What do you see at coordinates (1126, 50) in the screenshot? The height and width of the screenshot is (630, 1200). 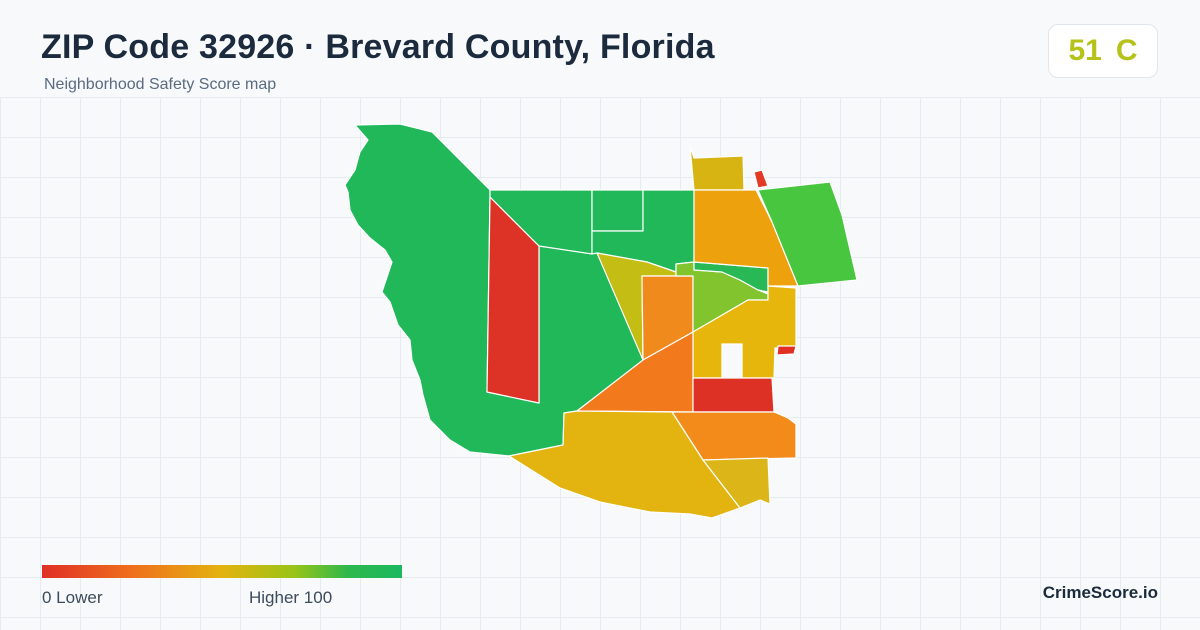 I see `score-grade: C` at bounding box center [1126, 50].